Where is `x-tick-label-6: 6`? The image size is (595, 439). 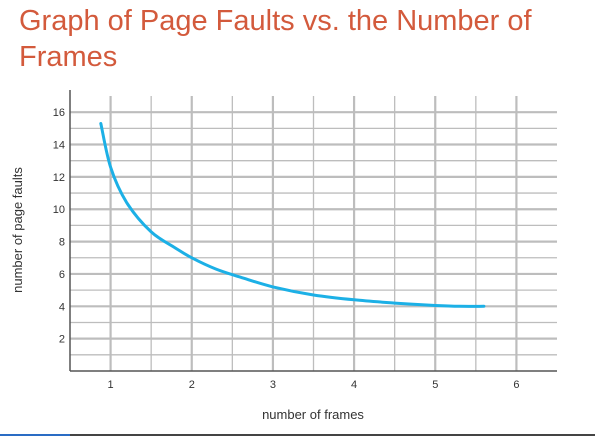
x-tick-label-6: 6 is located at coordinates (516, 385).